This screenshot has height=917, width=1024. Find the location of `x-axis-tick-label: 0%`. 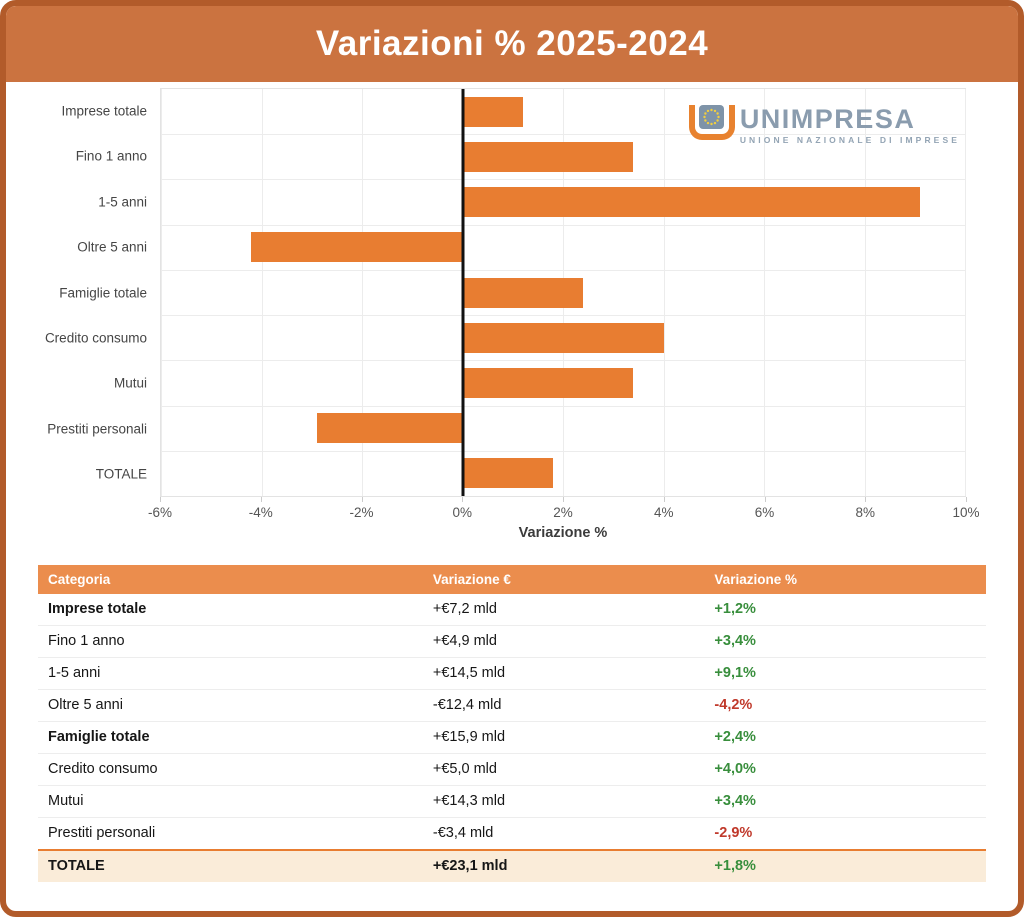

x-axis-tick-label: 0% is located at coordinates (462, 512).